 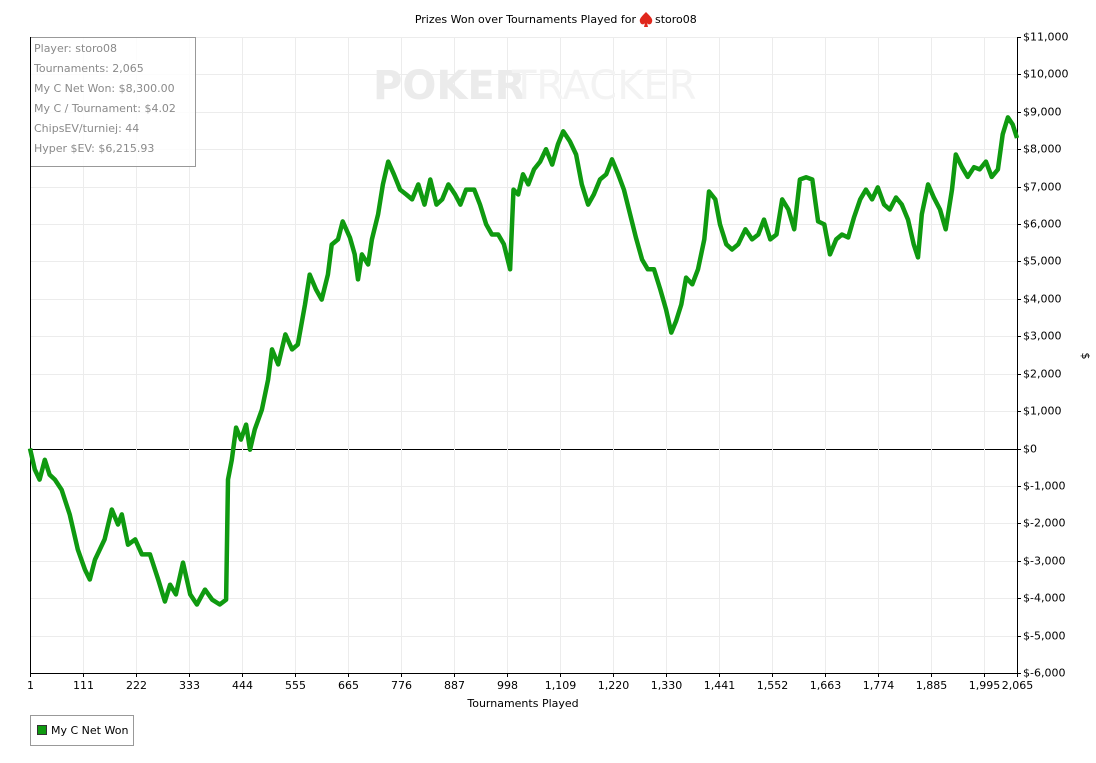 What do you see at coordinates (75, 48) in the screenshot?
I see `stat-line: Player: storo08` at bounding box center [75, 48].